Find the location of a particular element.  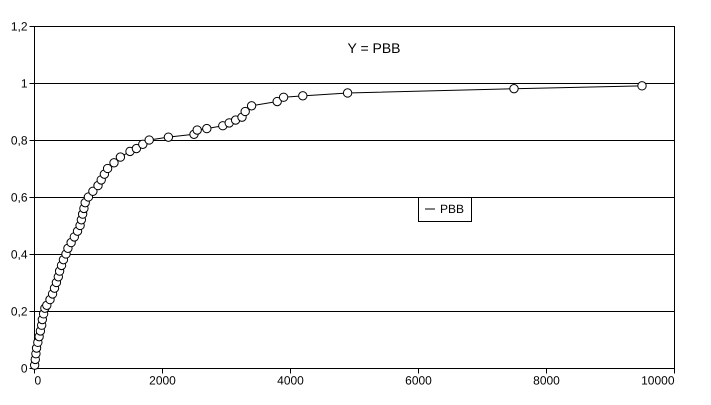

y-tick-label: 0,2 is located at coordinates (19, 311).